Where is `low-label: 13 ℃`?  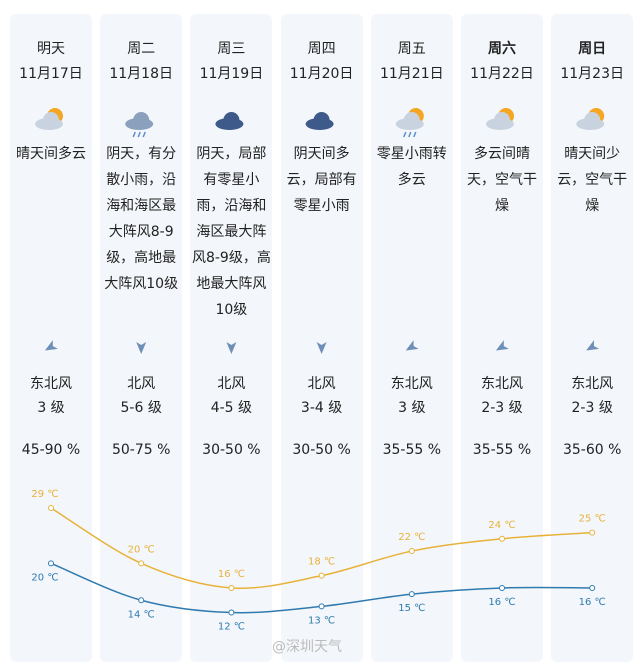
low-label: 13 ℃ is located at coordinates (321, 620).